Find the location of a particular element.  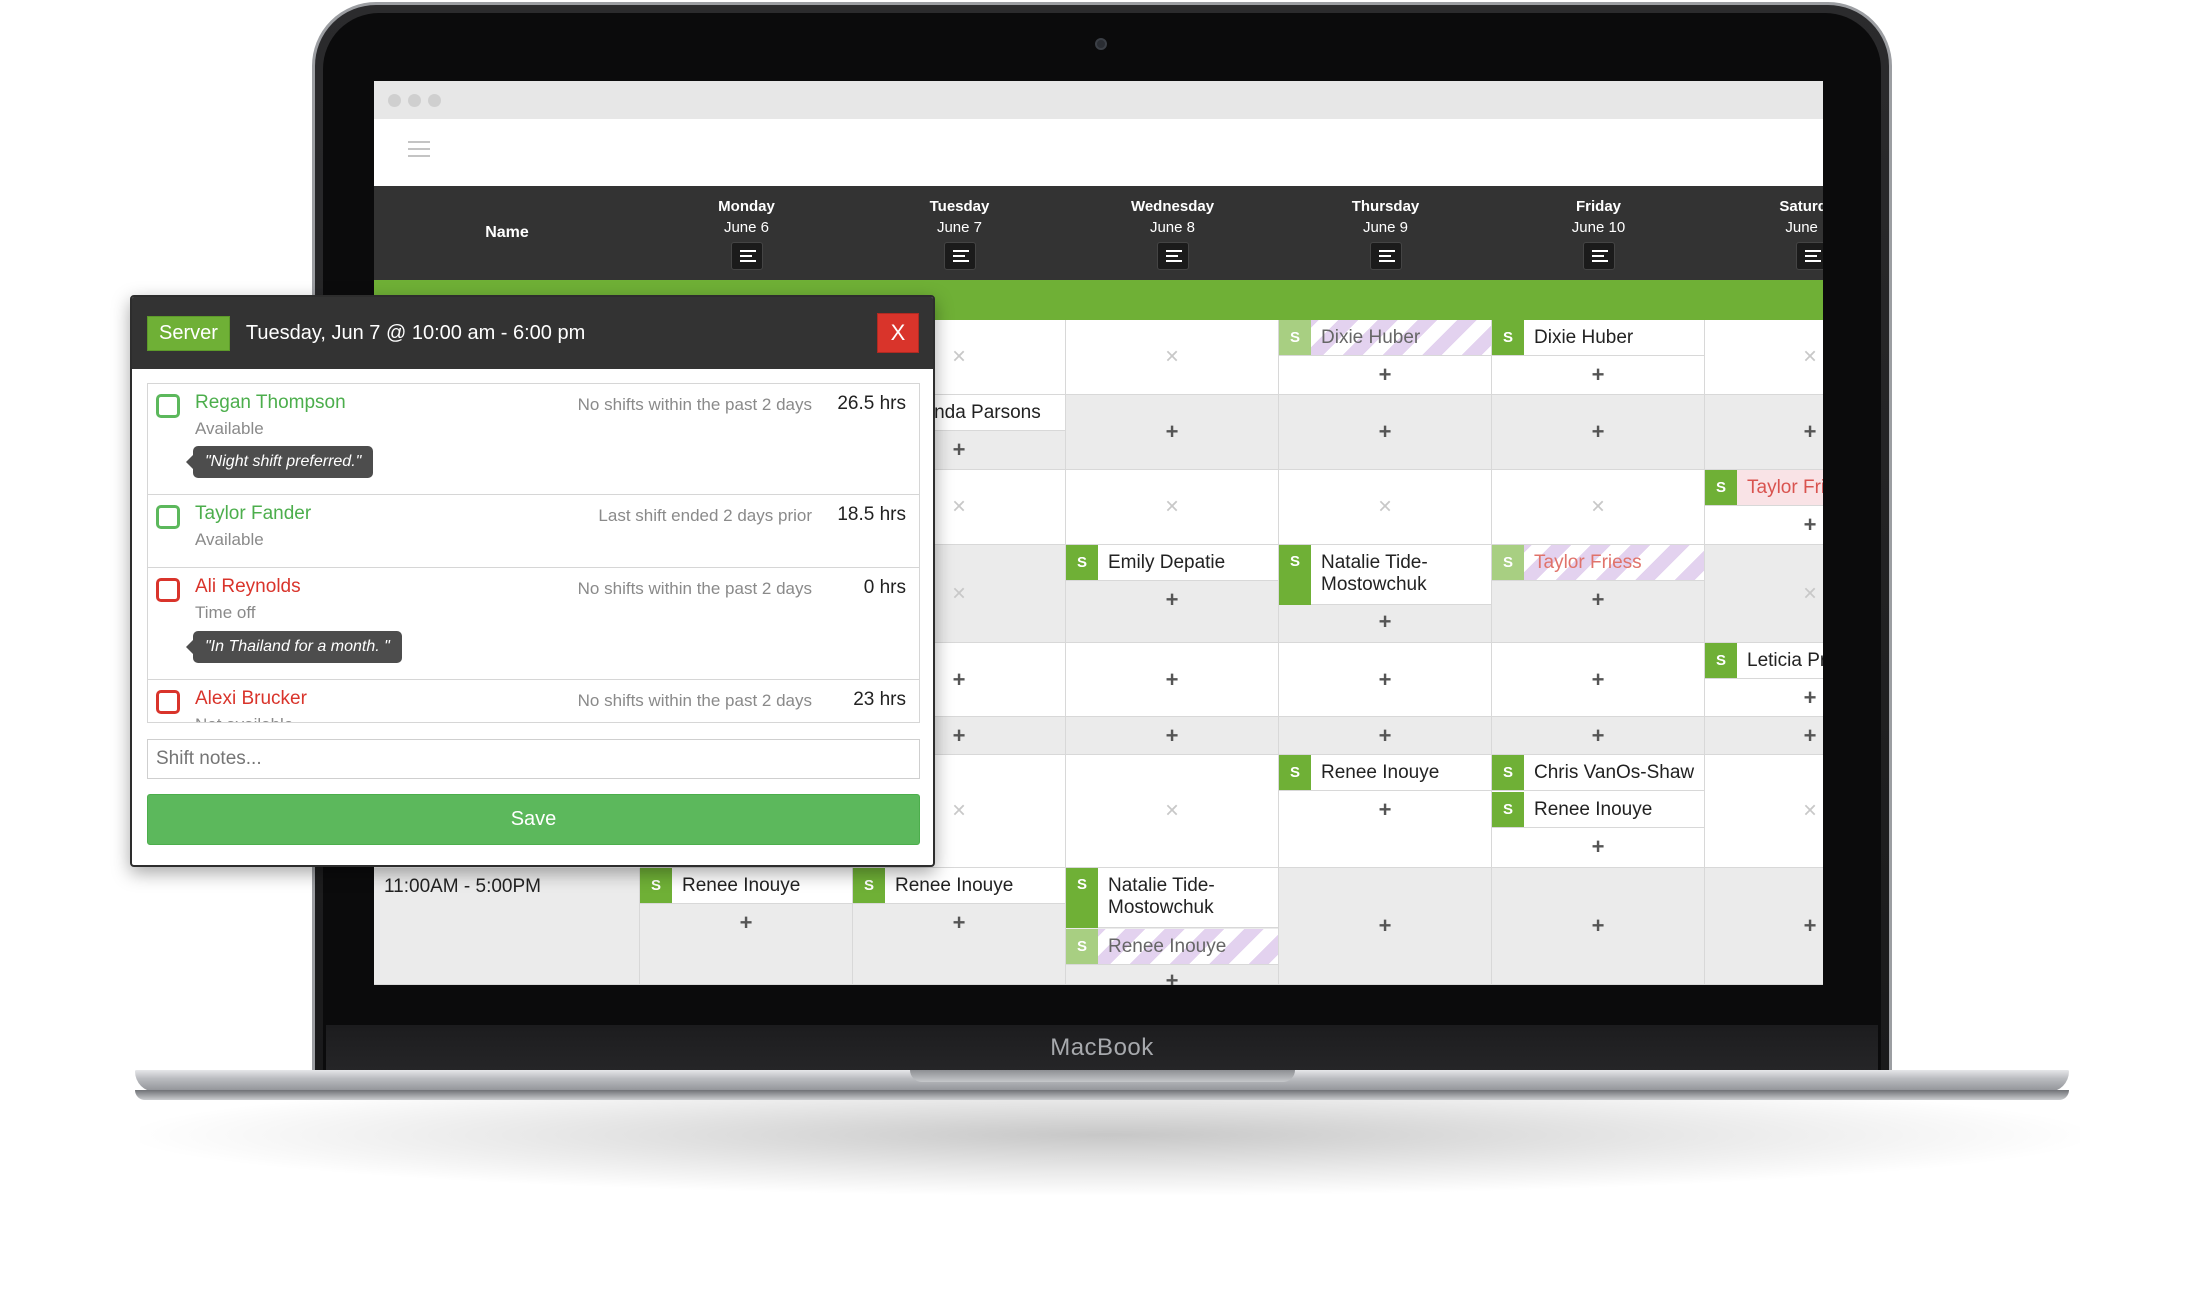

day-date: June 6 is located at coordinates (746, 227).